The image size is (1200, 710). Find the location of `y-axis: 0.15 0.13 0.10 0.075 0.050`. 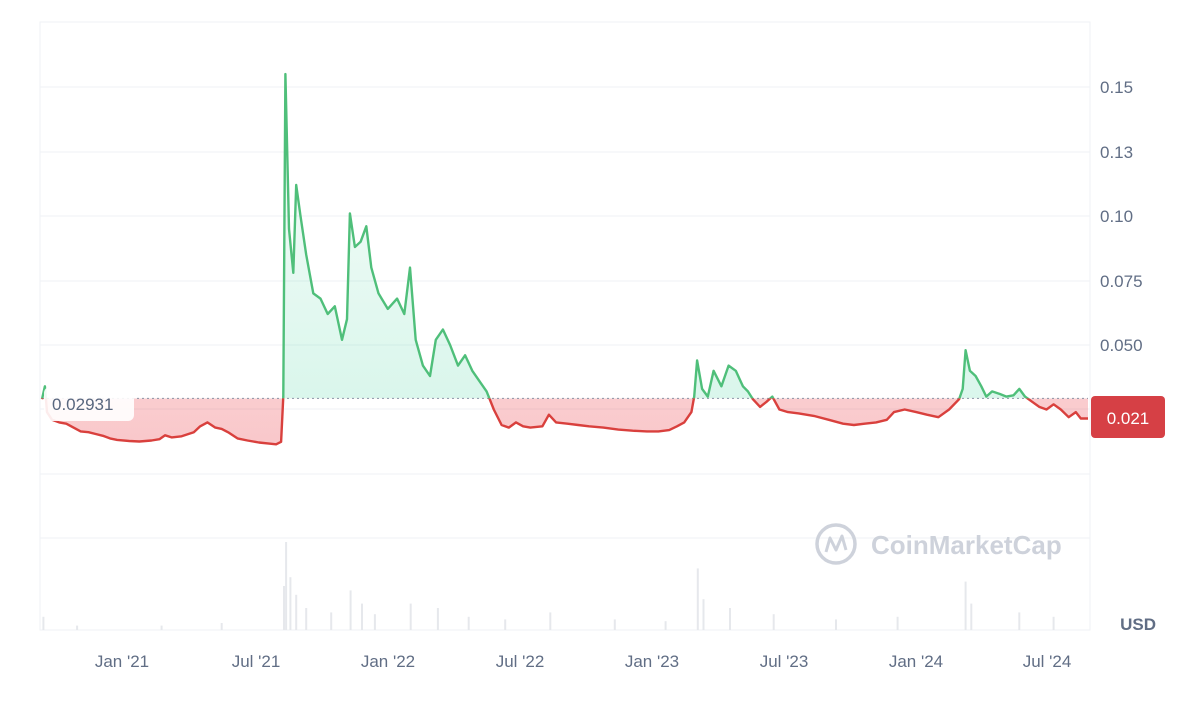

y-axis: 0.15 0.13 0.10 0.075 0.050 is located at coordinates (1121, 216).